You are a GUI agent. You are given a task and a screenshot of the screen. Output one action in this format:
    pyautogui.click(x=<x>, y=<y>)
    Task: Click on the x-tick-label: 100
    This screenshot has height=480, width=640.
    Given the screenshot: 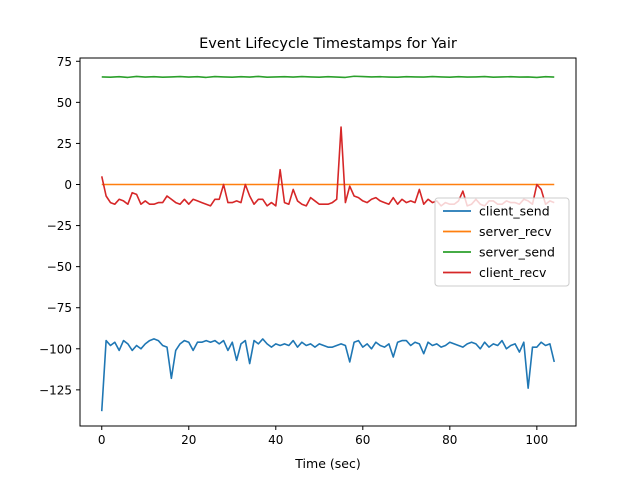 What is the action you would take?
    pyautogui.click(x=536, y=440)
    